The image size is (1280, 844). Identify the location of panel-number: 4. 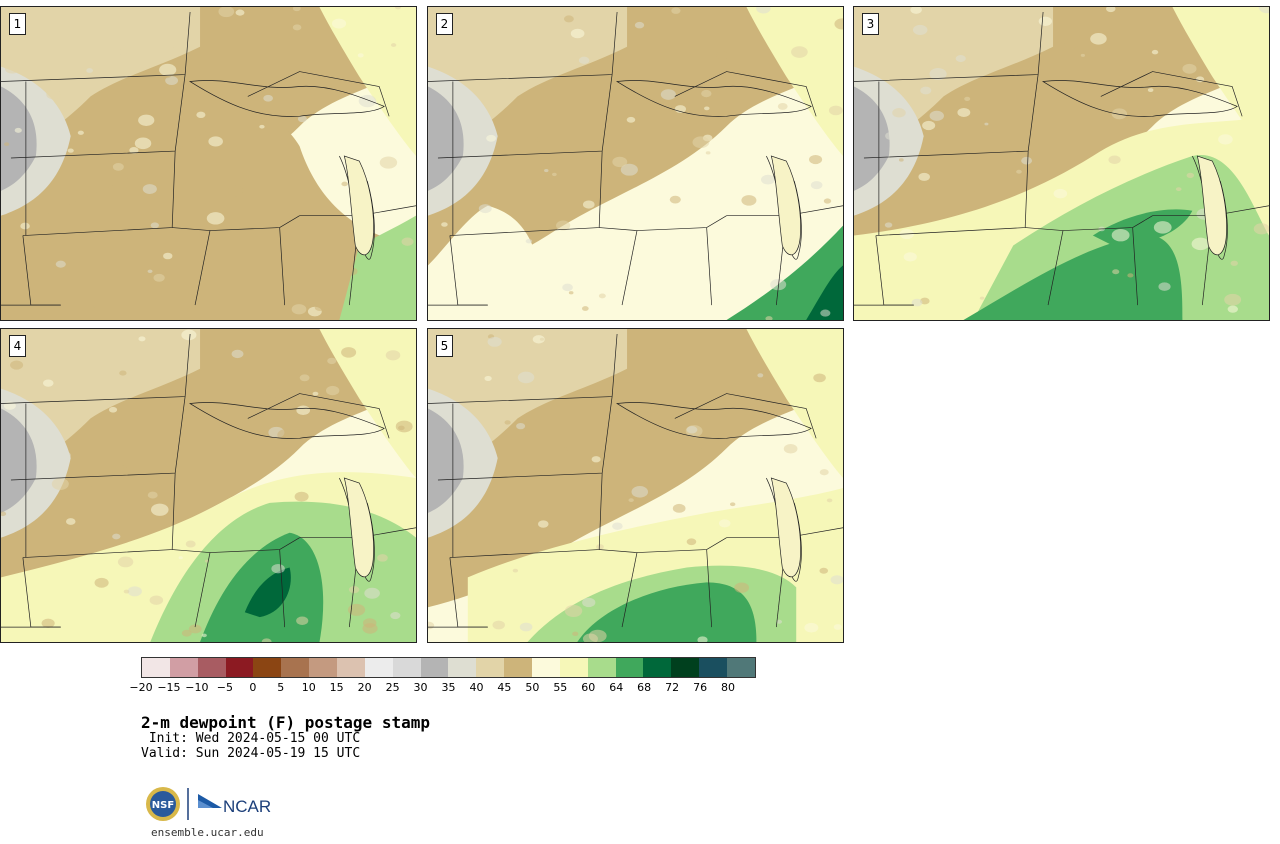
(17, 346).